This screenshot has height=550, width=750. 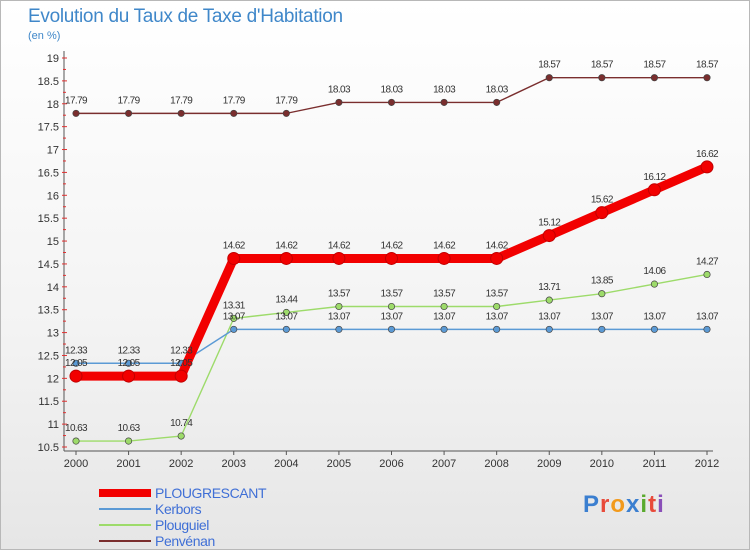 What do you see at coordinates (592, 504) in the screenshot?
I see `logo-letter: P` at bounding box center [592, 504].